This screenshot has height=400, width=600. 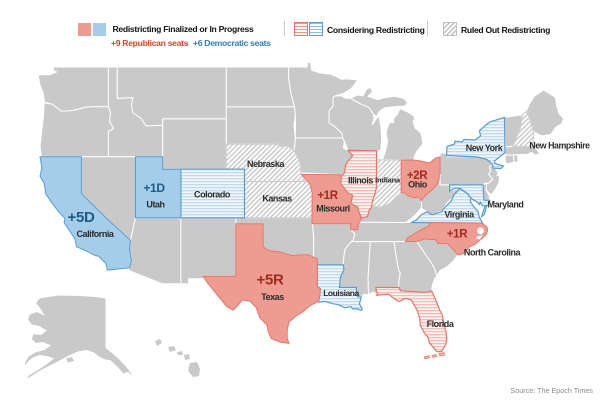 What do you see at coordinates (272, 297) in the screenshot?
I see `svg-text: Texas` at bounding box center [272, 297].